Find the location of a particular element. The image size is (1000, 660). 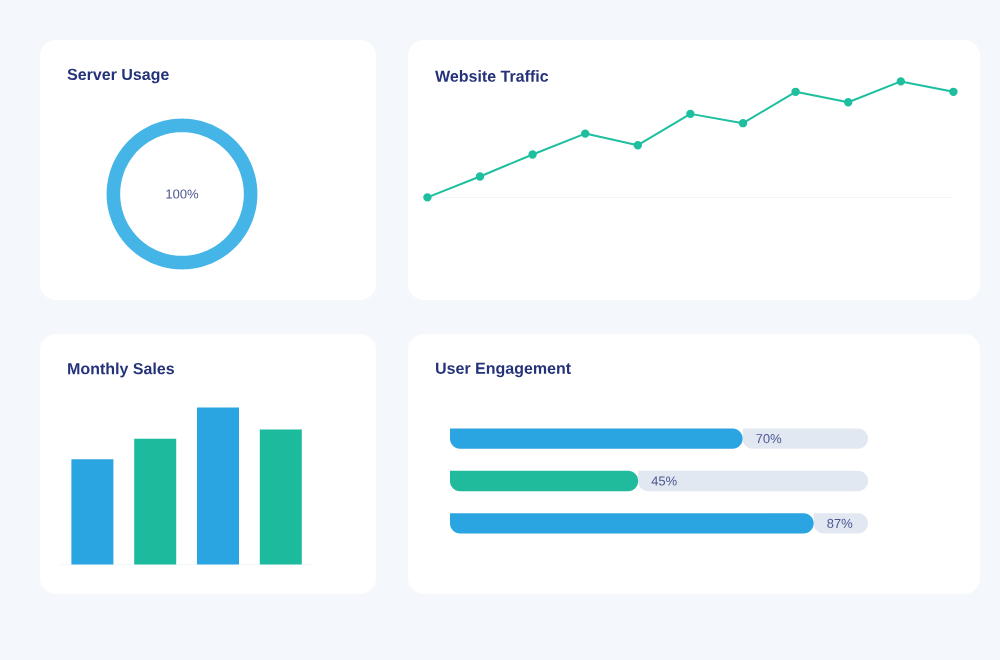

chart-title: Monthly Sales is located at coordinates (121, 370).